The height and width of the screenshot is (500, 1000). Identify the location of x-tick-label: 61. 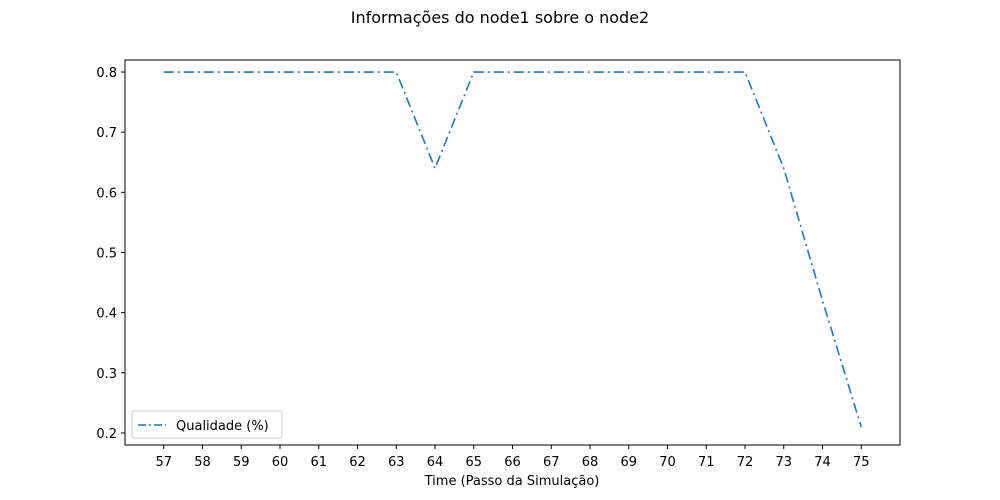
(318, 462).